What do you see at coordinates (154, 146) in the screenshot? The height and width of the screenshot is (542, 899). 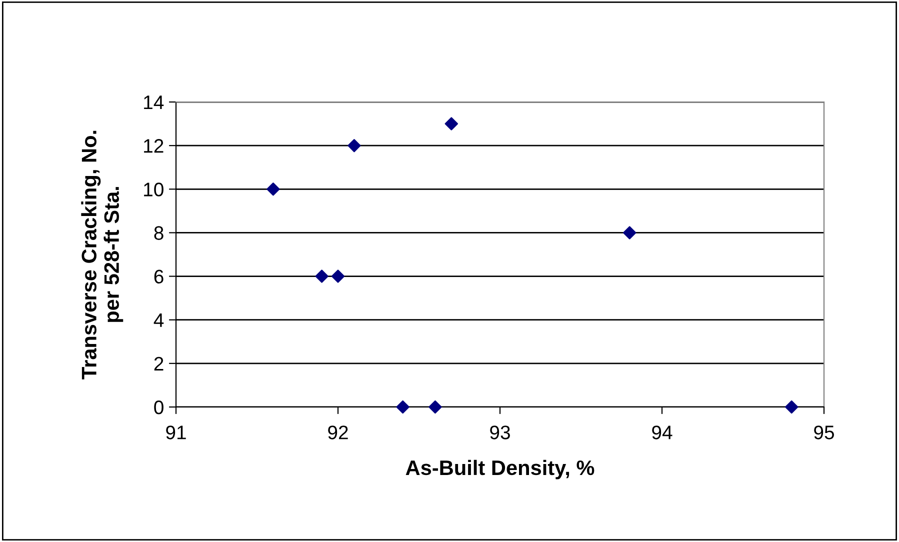 I see `y-tick-label: 12` at bounding box center [154, 146].